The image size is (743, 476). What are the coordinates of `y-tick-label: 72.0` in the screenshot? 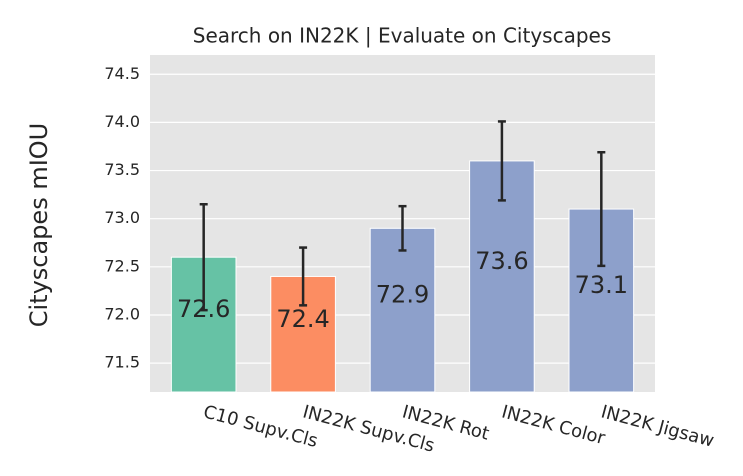 It's located at (122, 313).